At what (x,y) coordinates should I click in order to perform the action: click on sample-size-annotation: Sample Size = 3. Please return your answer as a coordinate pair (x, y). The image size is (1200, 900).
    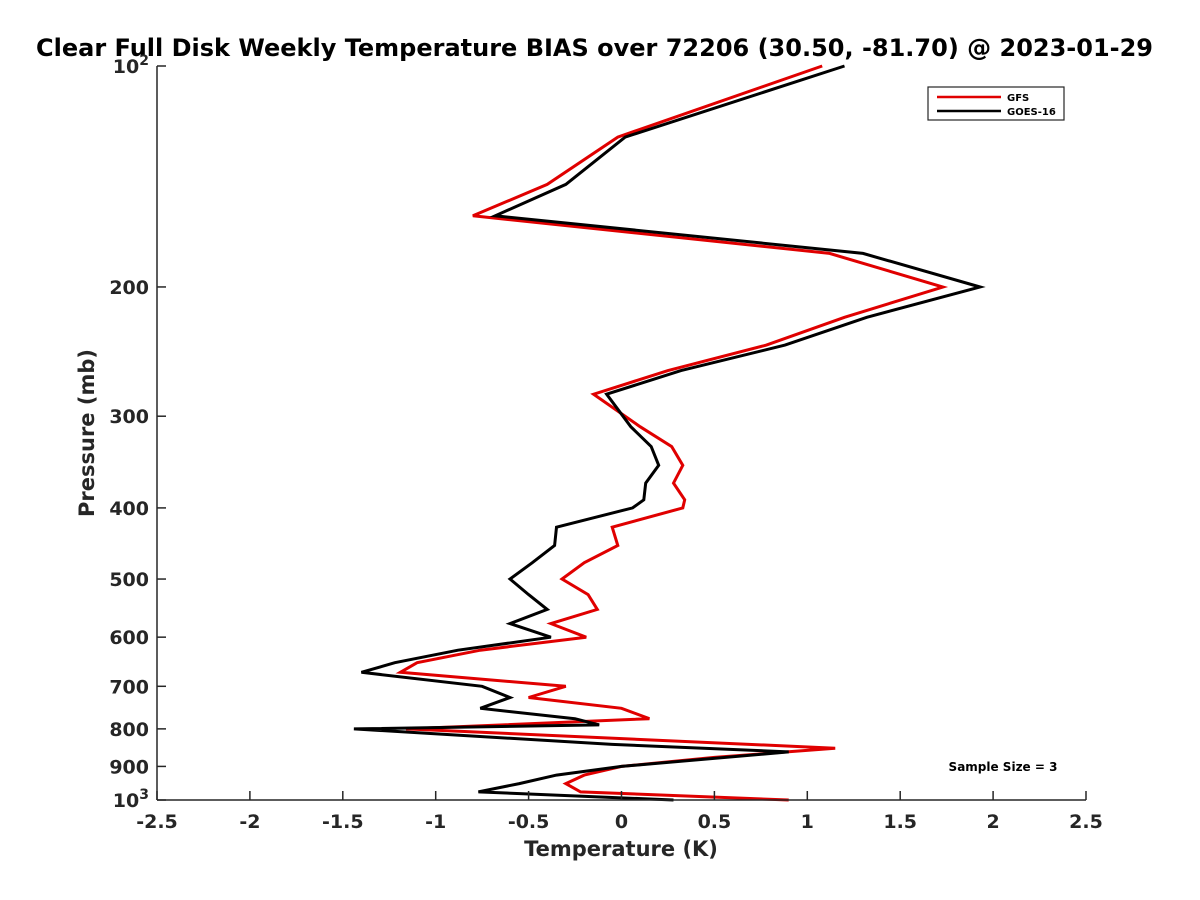
    Looking at the image, I should click on (1003, 767).